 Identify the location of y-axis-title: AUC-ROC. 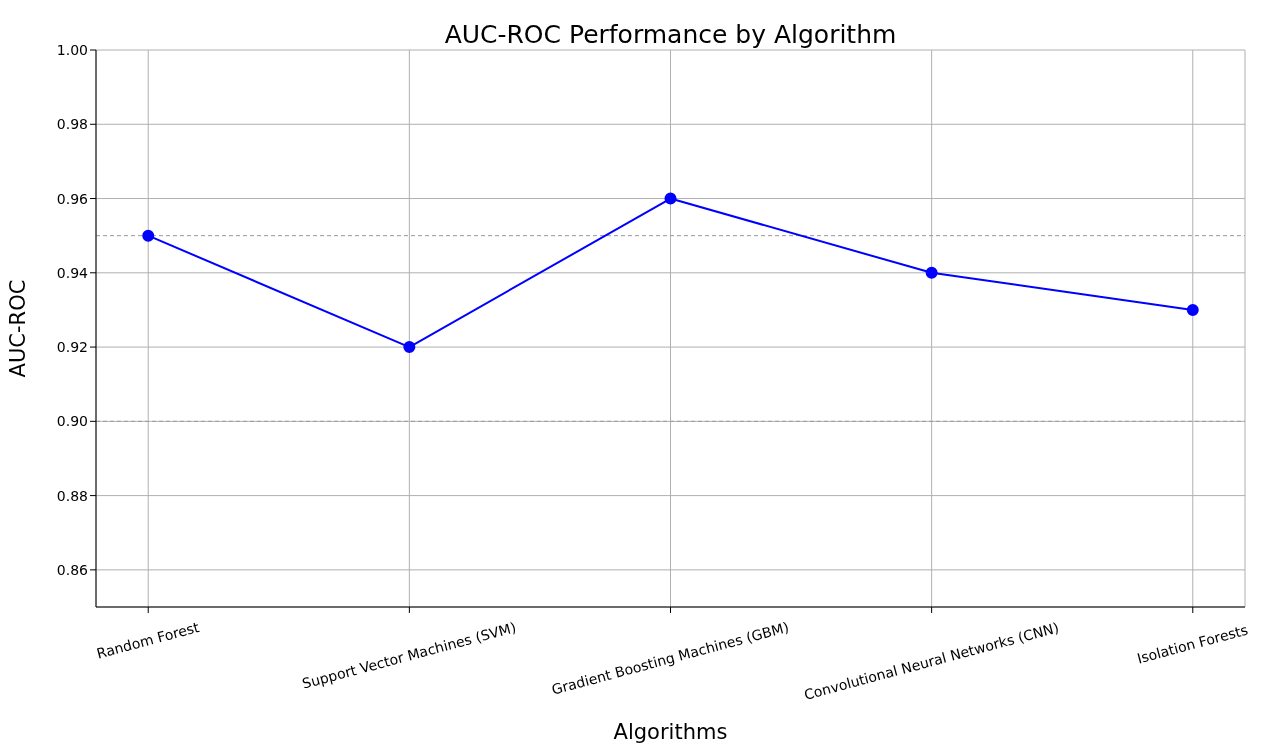
(18, 328).